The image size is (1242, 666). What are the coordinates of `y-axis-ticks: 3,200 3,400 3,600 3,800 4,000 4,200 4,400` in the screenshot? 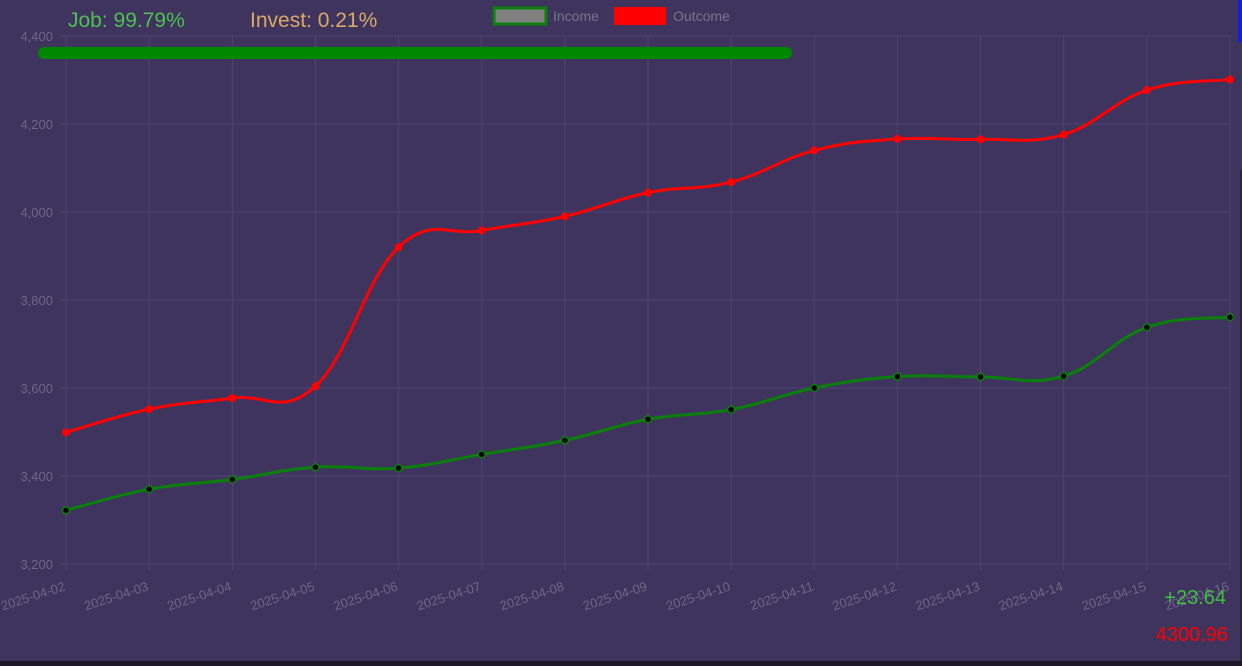 It's located at (36, 300).